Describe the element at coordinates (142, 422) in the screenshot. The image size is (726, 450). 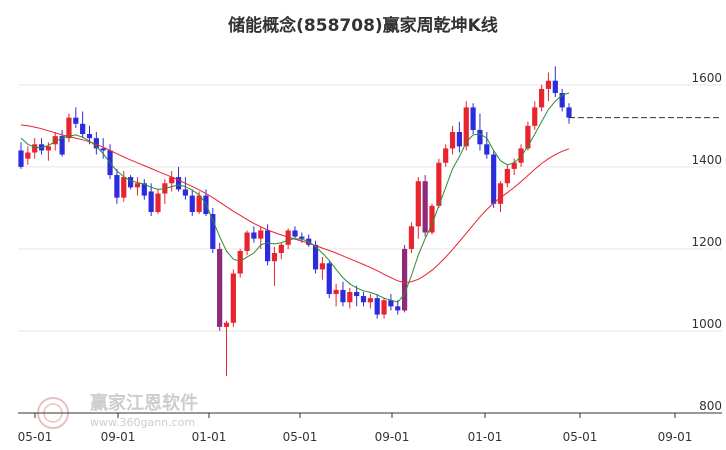
I see `watermark-url: www.360gann.com` at that location.